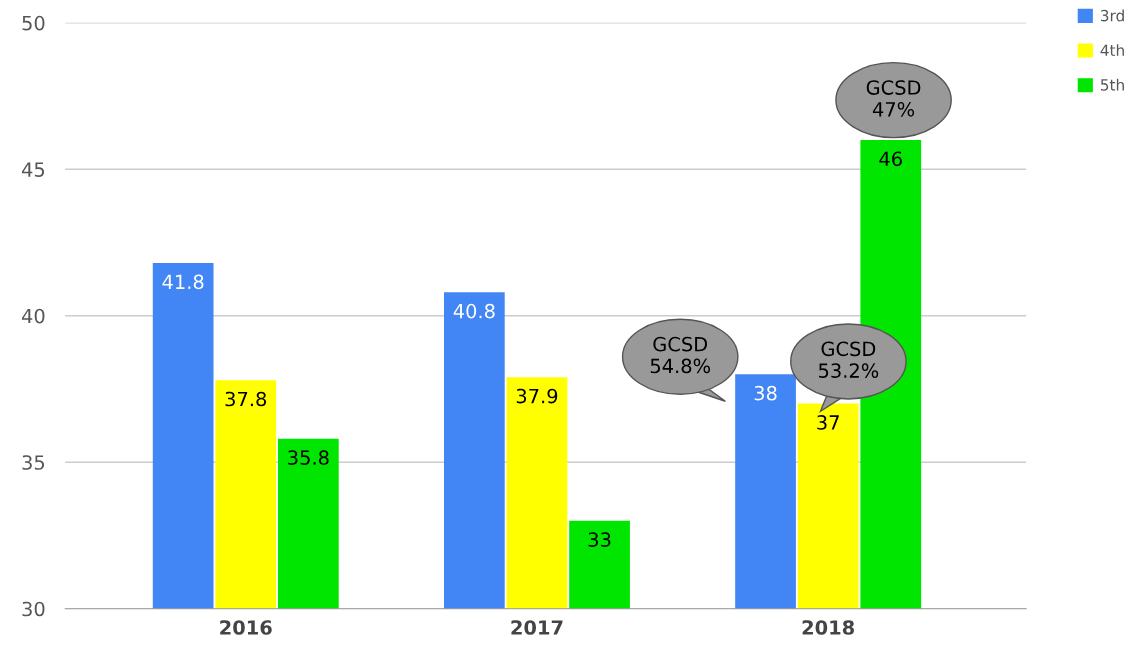 The image size is (1144, 651). I want to click on y-tick-label: 40, so click(33, 316).